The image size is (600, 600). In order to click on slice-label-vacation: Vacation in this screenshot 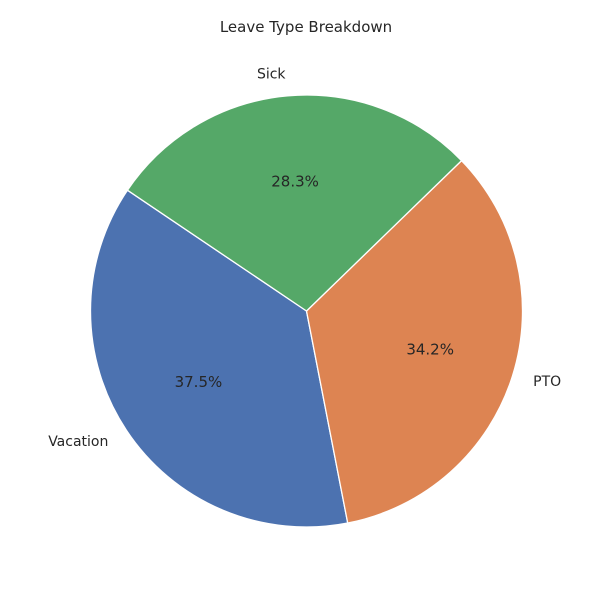, I will do `click(78, 442)`.